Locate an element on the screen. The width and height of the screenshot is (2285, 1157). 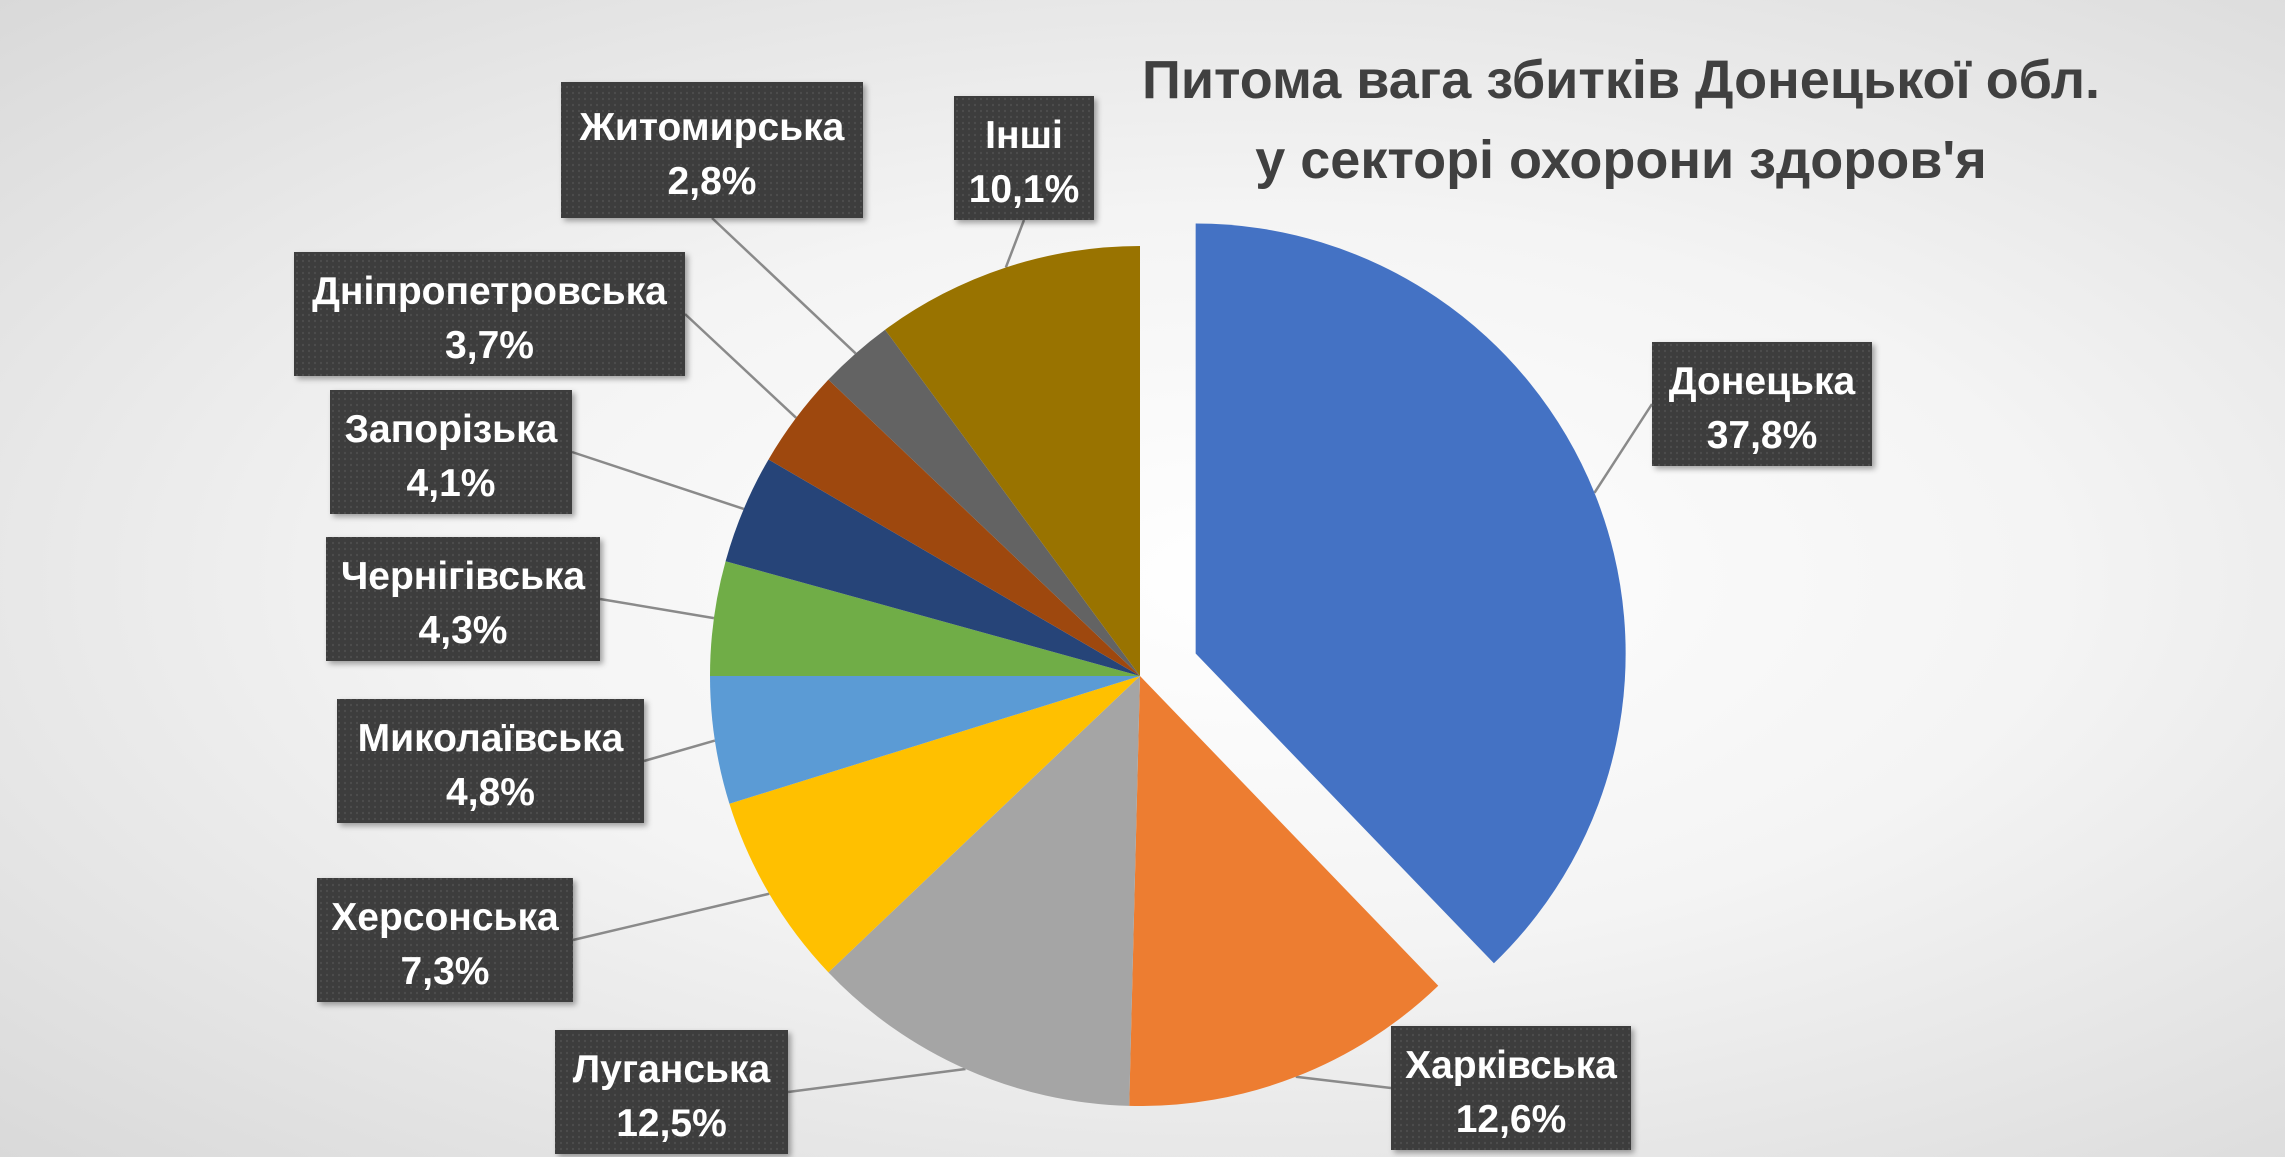
data-label-name: Миколаївська is located at coordinates (491, 738).